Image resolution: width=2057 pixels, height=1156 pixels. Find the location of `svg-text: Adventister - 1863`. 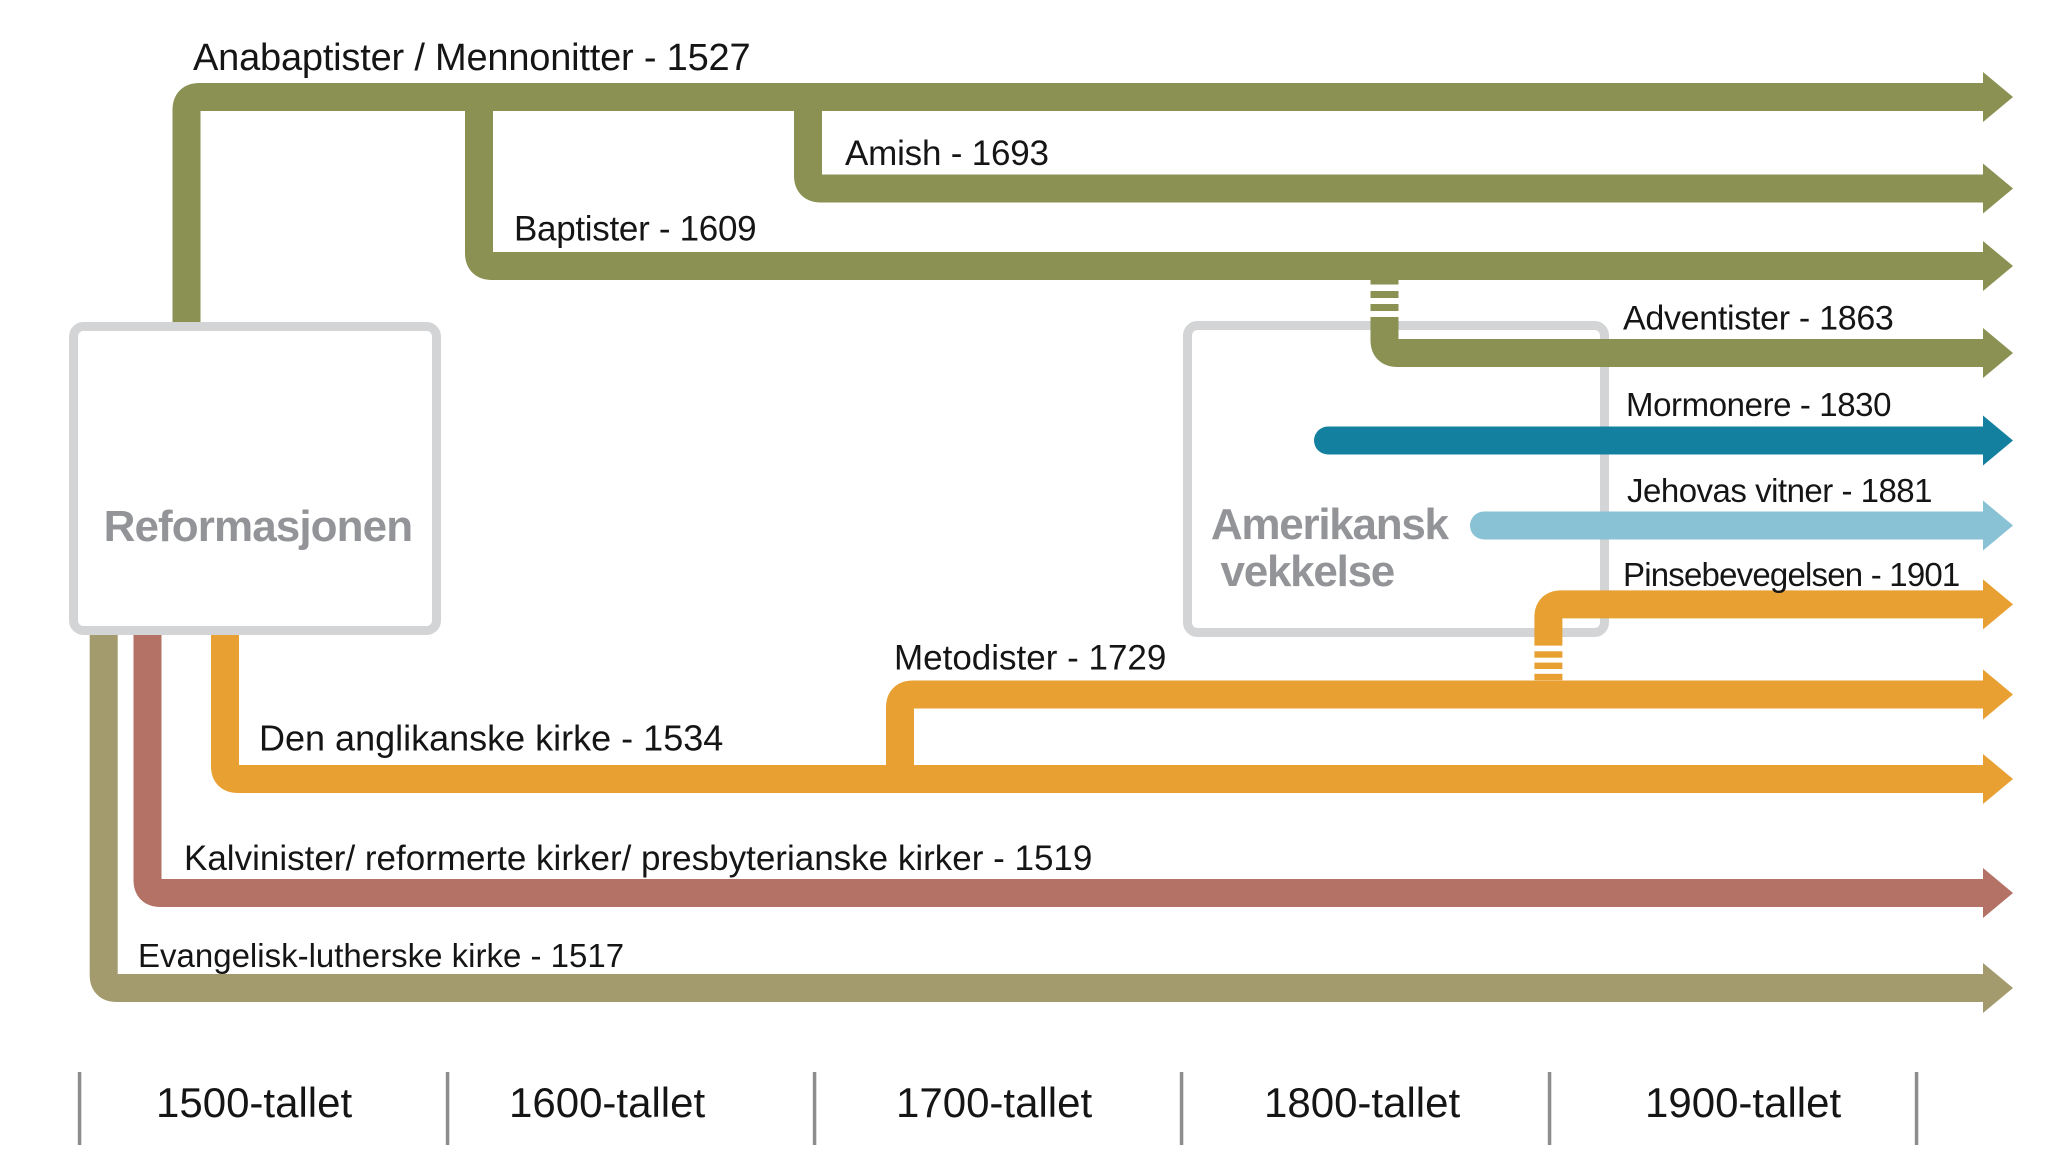

svg-text: Adventister - 1863 is located at coordinates (1758, 319).